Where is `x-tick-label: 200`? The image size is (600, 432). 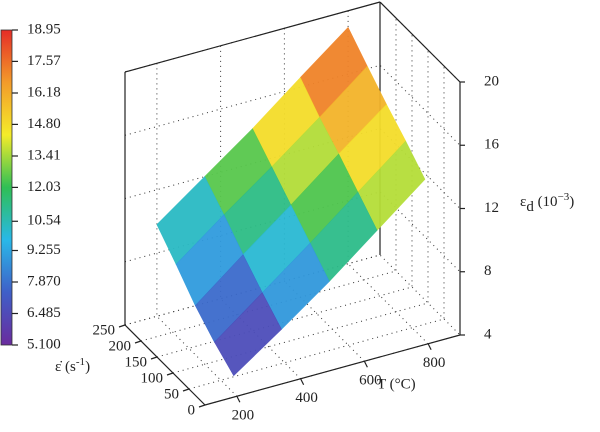 x-tick-label: 200 is located at coordinates (243, 416).